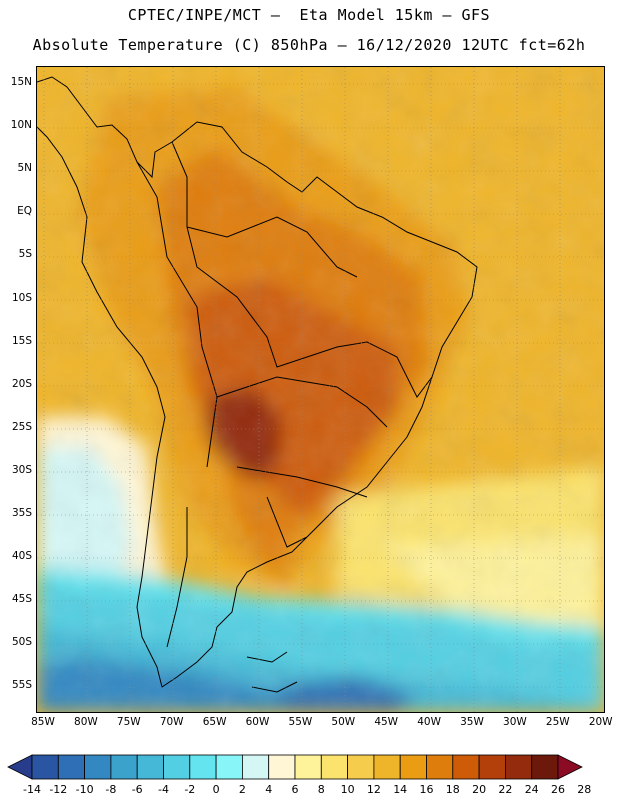 The height and width of the screenshot is (800, 618). I want to click on colorbar-label: -2, so click(190, 789).